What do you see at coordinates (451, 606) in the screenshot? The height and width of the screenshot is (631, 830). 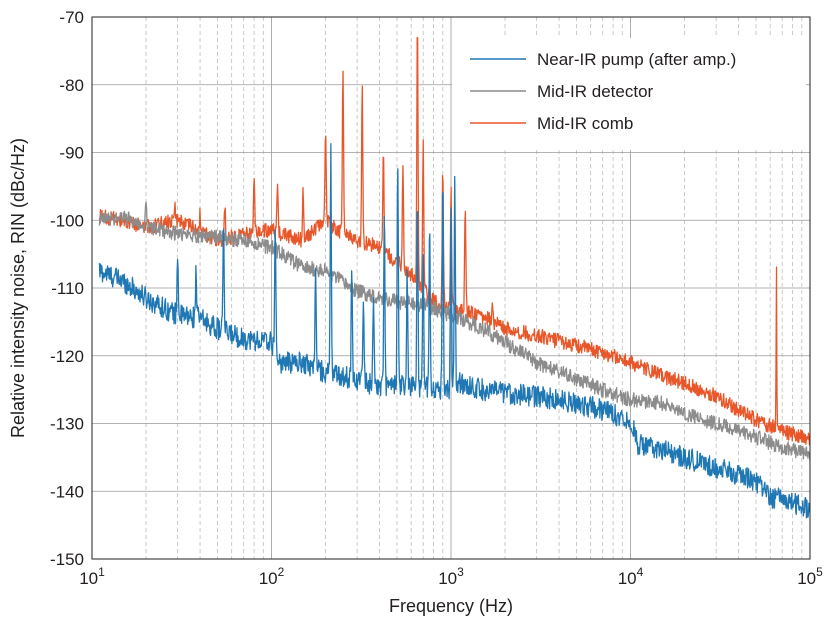 I see `x-axis-label: Frequency (Hz)` at bounding box center [451, 606].